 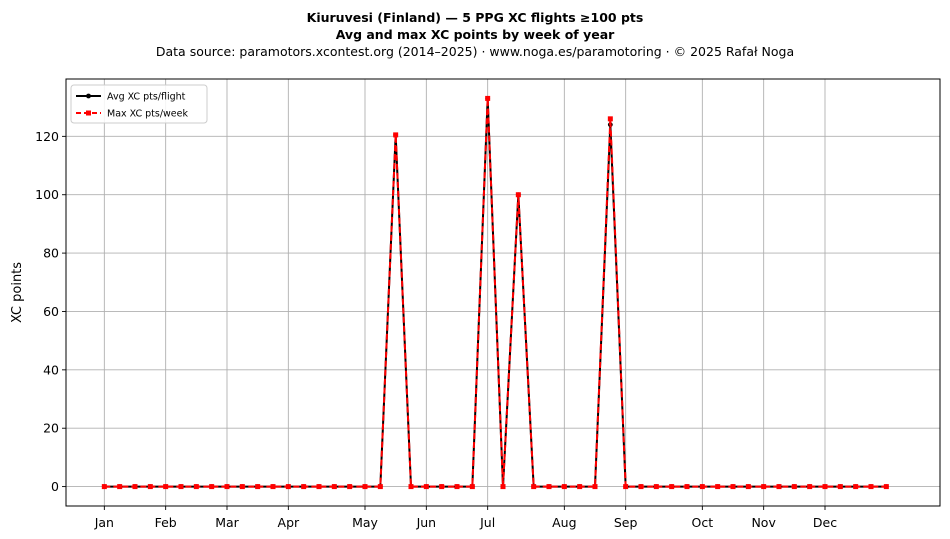 I want to click on legend-label: Max XC pts/week, so click(x=147, y=114).